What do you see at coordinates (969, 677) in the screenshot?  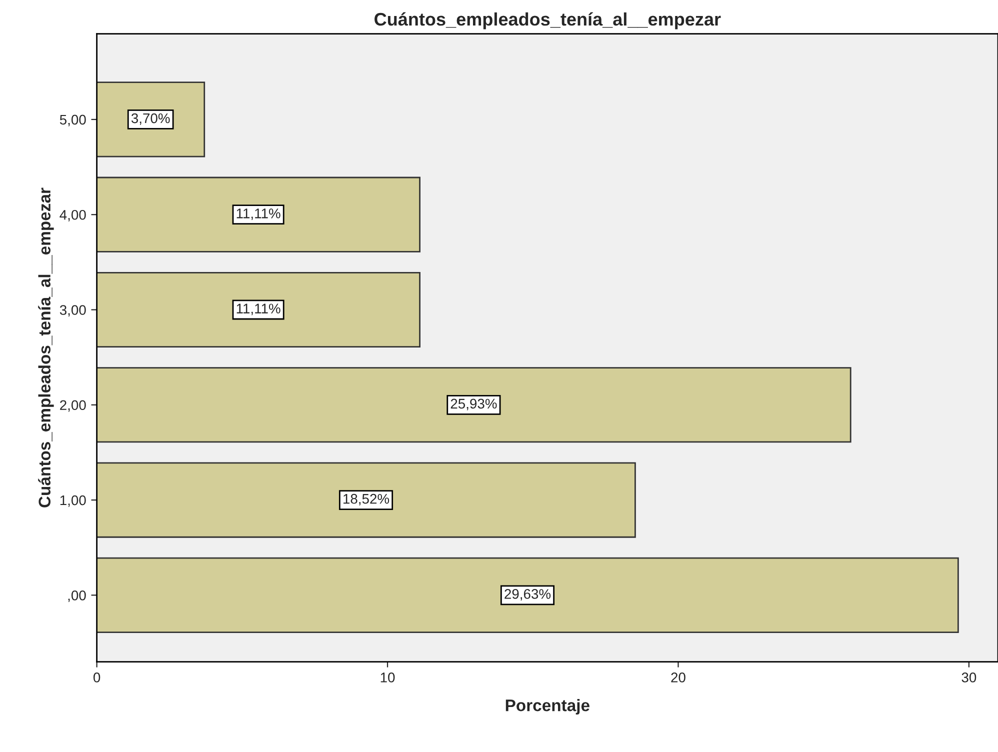 I see `x-tick-label: 30` at bounding box center [969, 677].